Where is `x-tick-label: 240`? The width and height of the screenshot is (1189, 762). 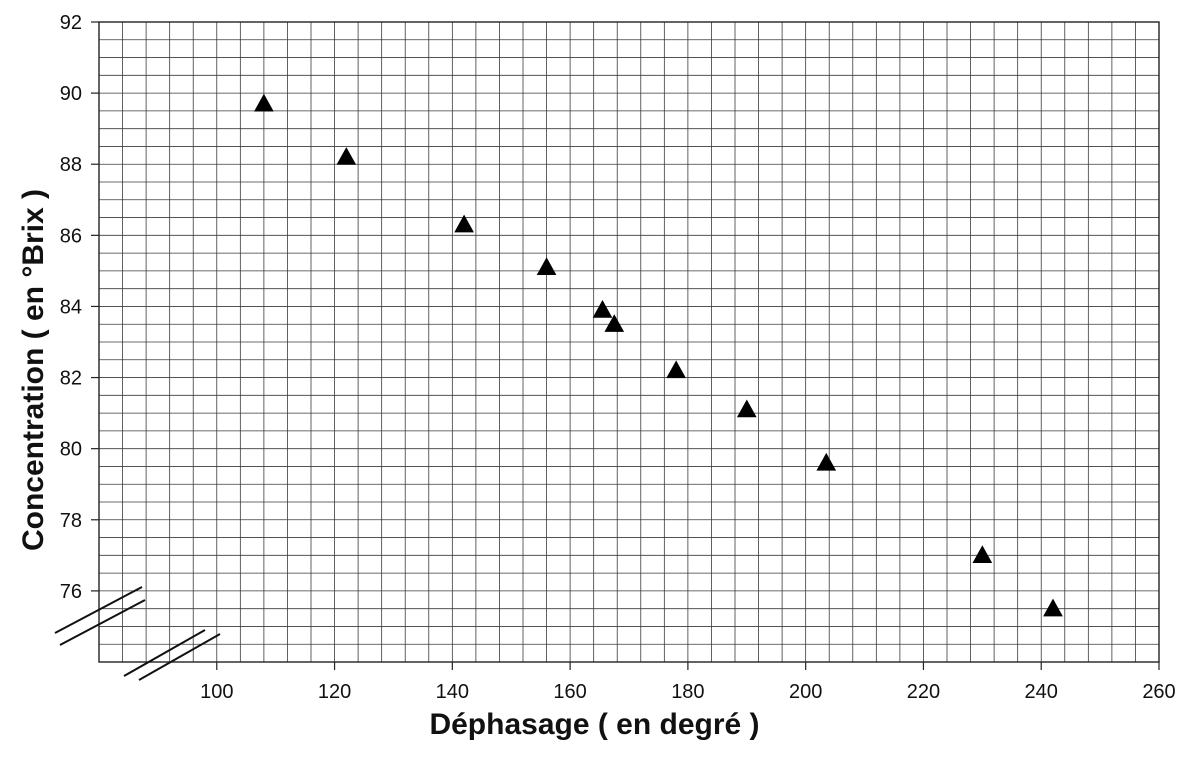
x-tick-label: 240 is located at coordinates (1041, 692).